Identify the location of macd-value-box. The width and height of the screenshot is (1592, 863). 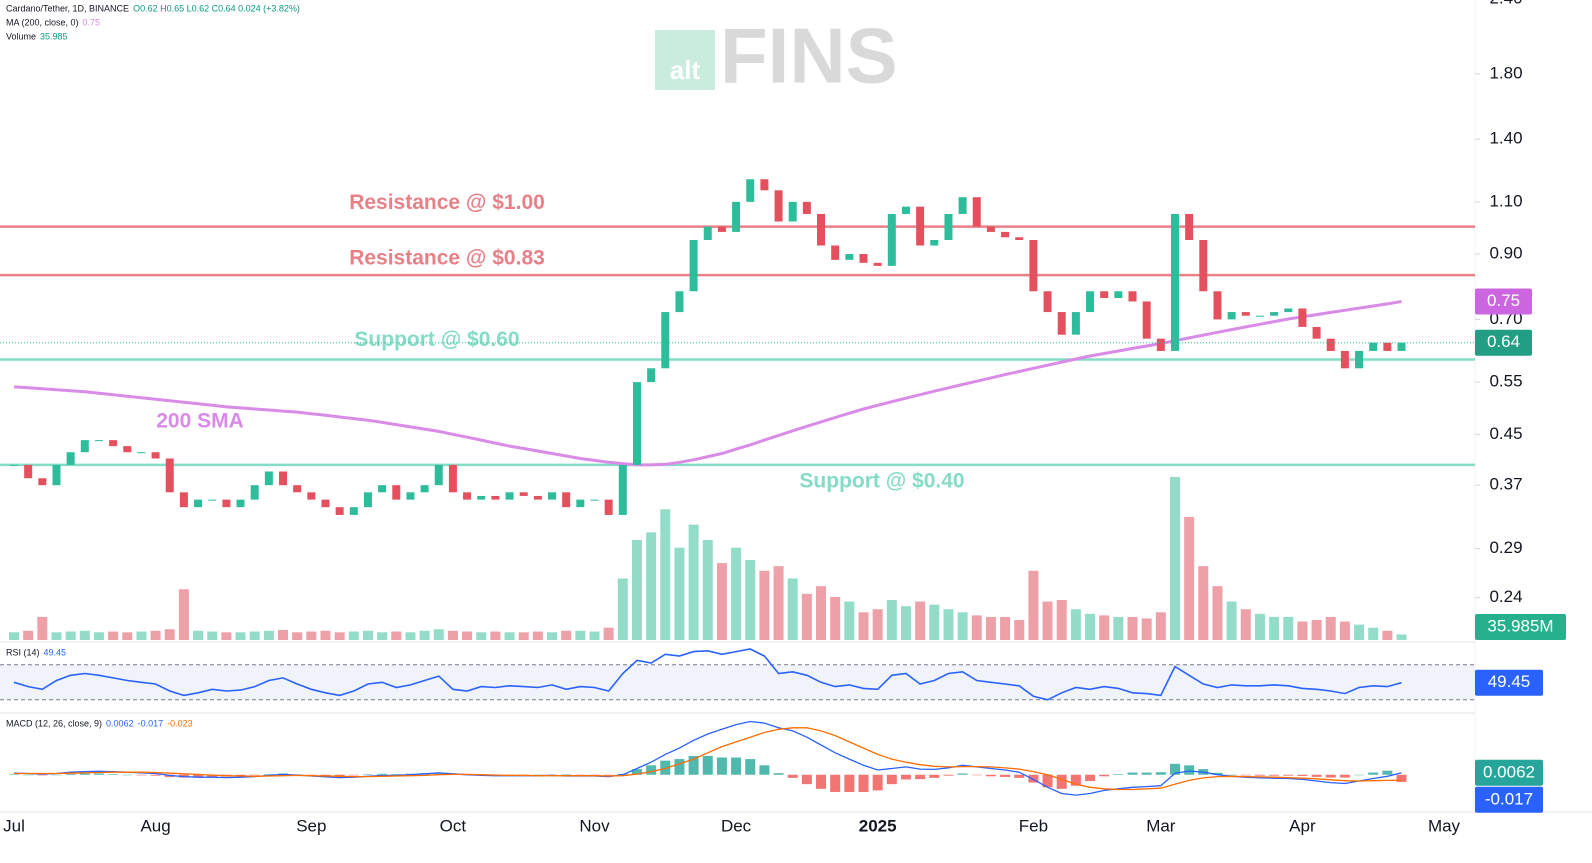
(1509, 772).